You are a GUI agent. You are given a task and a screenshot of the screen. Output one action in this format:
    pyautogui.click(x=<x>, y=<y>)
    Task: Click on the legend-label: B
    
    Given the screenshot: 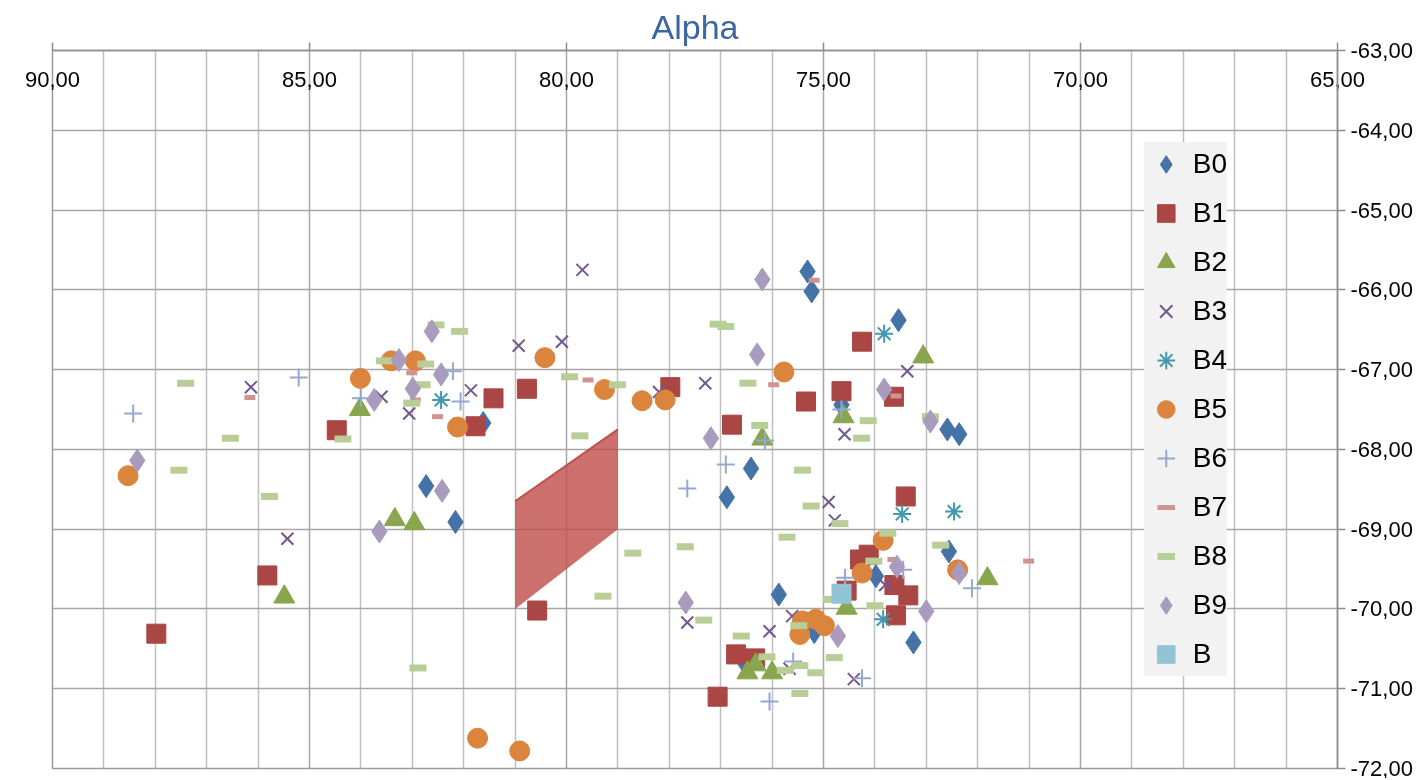 What is the action you would take?
    pyautogui.click(x=1202, y=654)
    